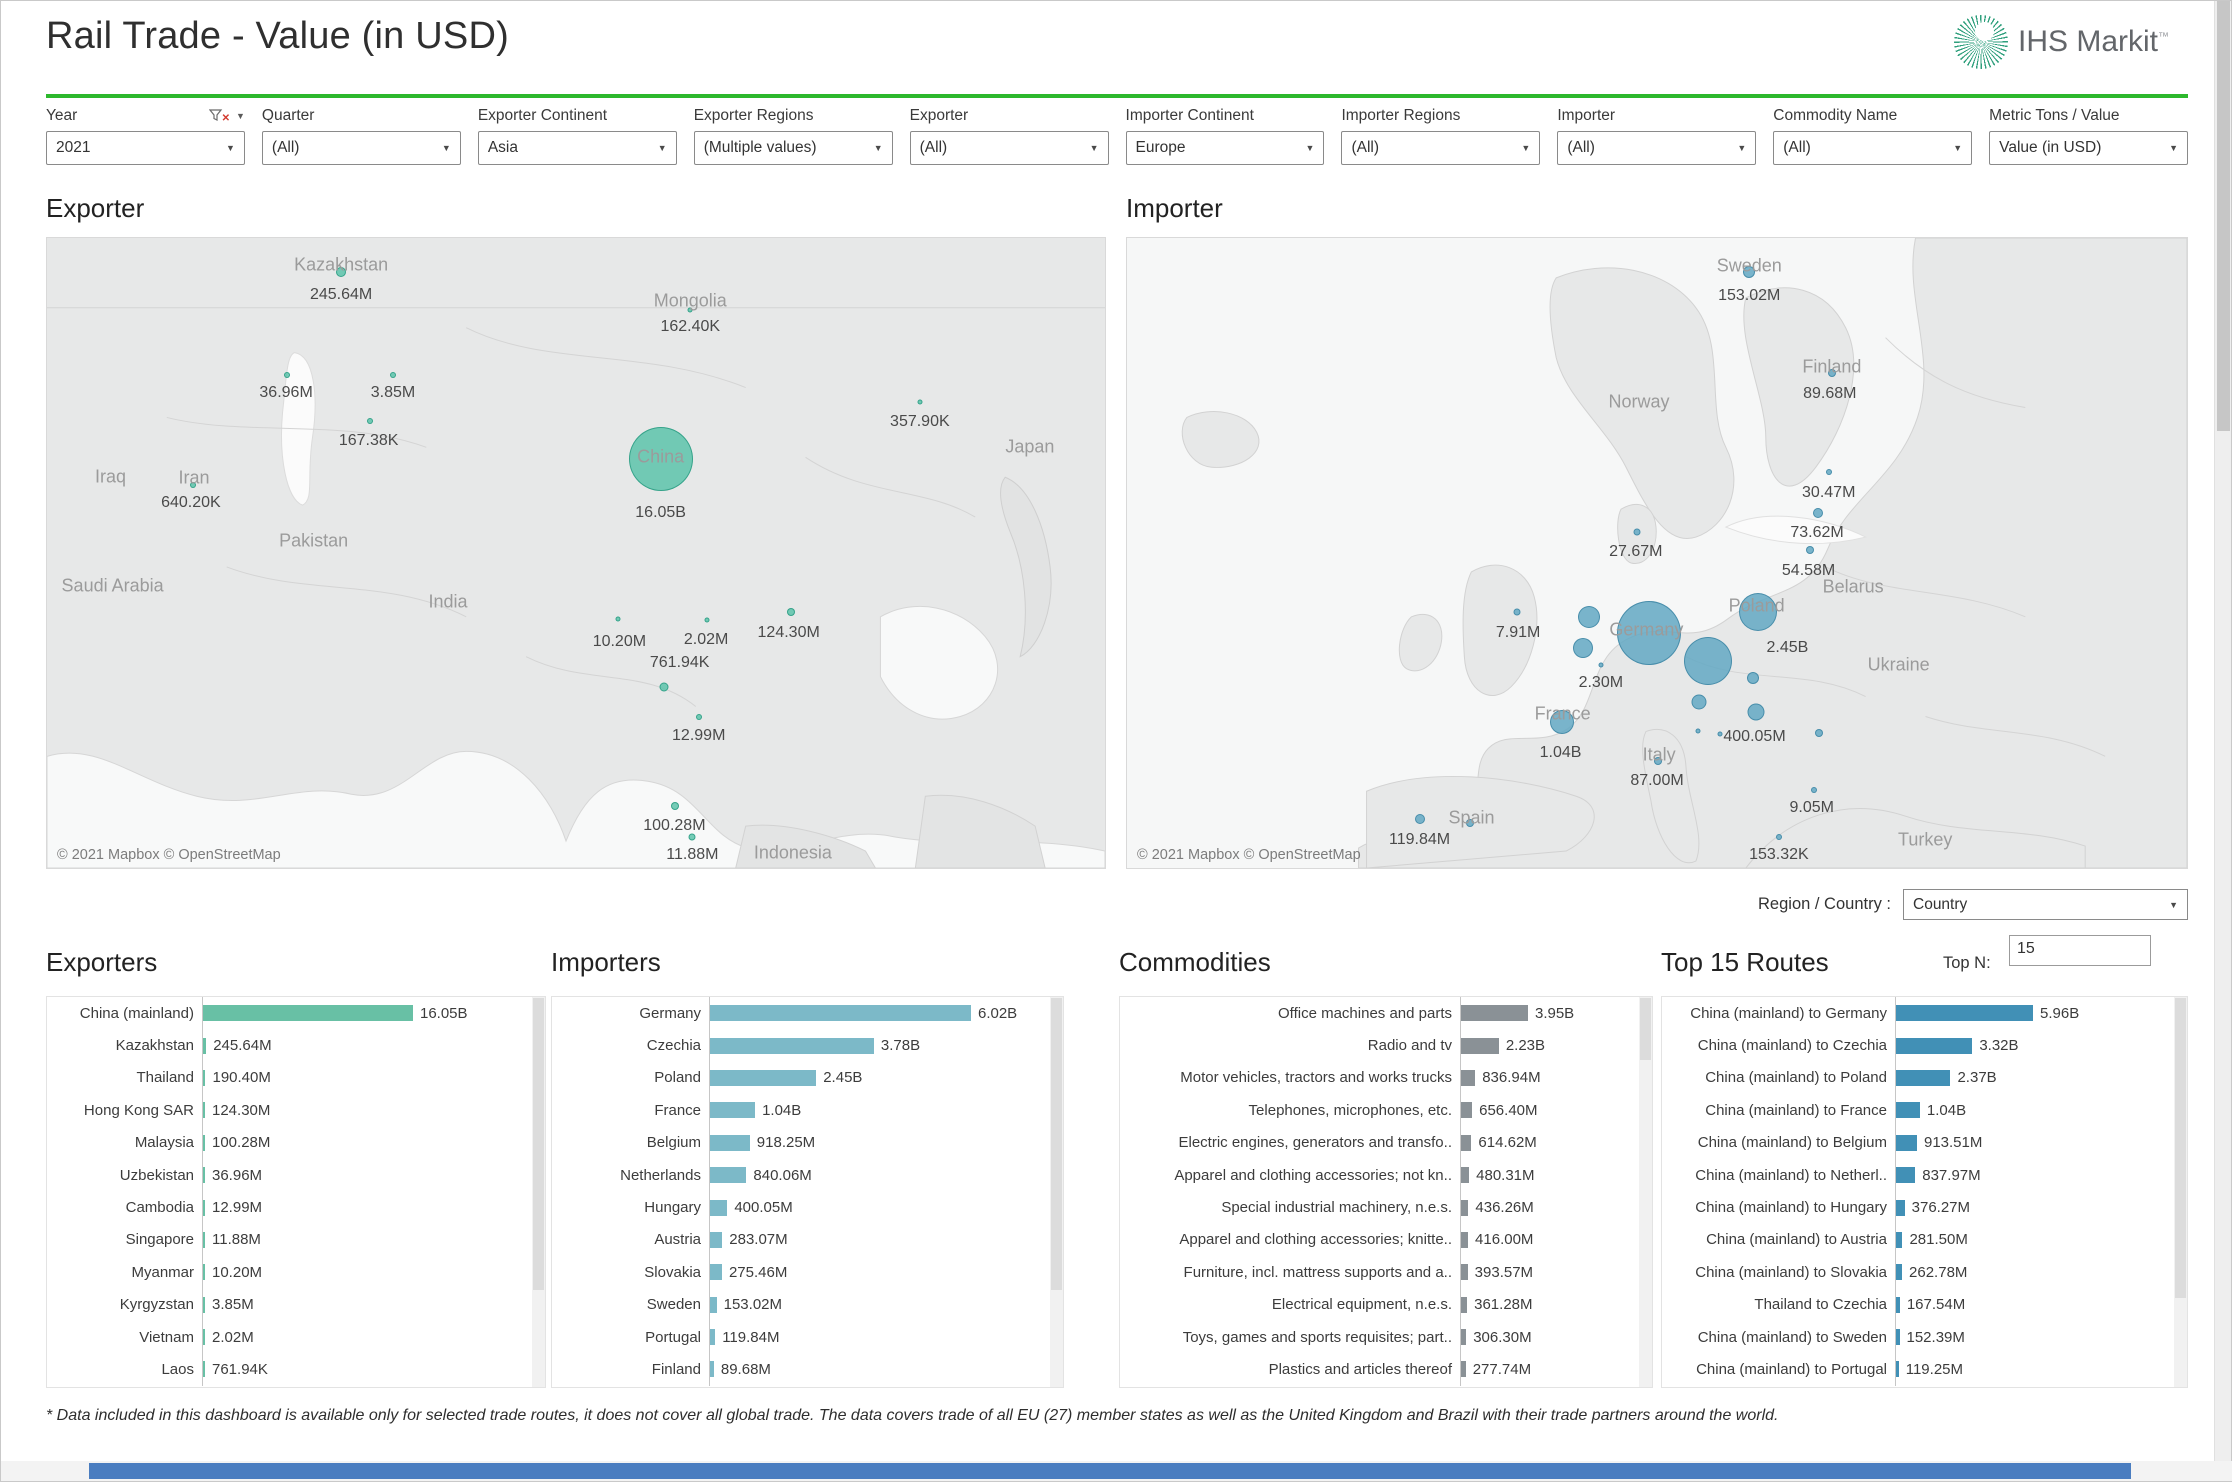 Image resolution: width=2232 pixels, height=1482 pixels. Describe the element at coordinates (216, 115) in the screenshot. I see `clear-filter-funnel-icon` at that location.